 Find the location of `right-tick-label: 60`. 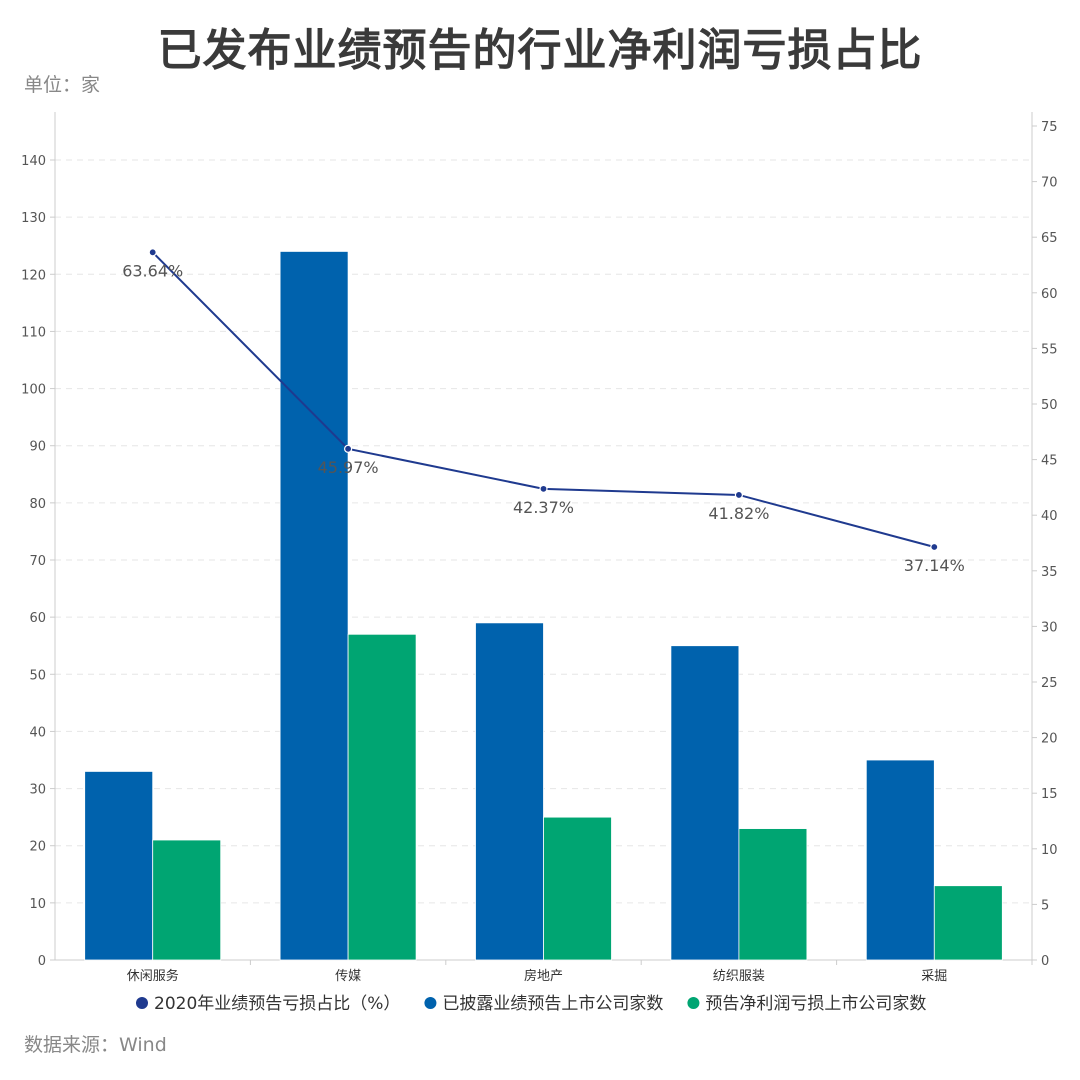

right-tick-label: 60 is located at coordinates (1049, 294).